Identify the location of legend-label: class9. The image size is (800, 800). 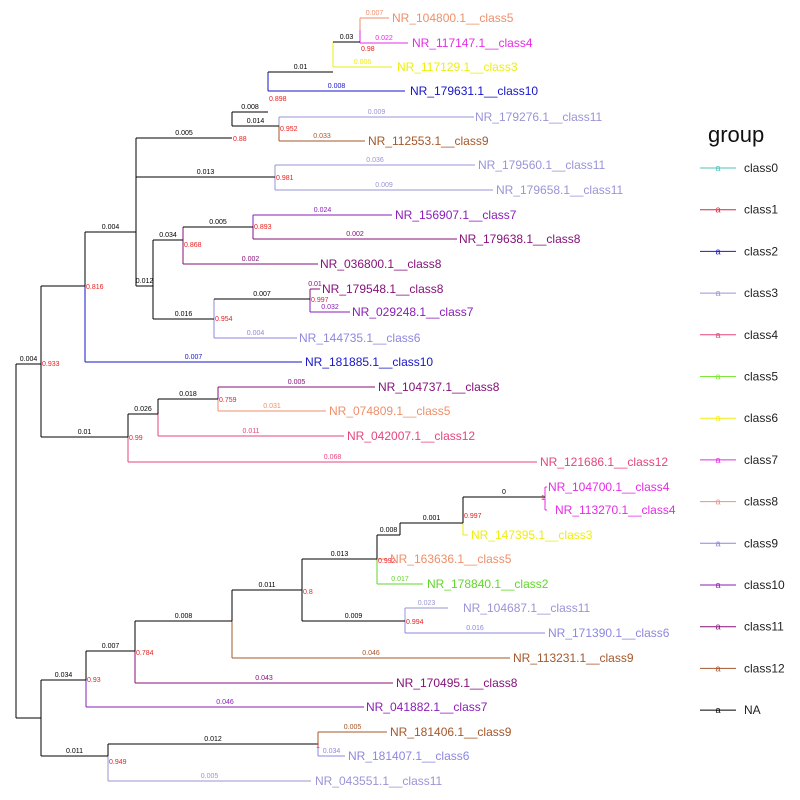
(761, 543).